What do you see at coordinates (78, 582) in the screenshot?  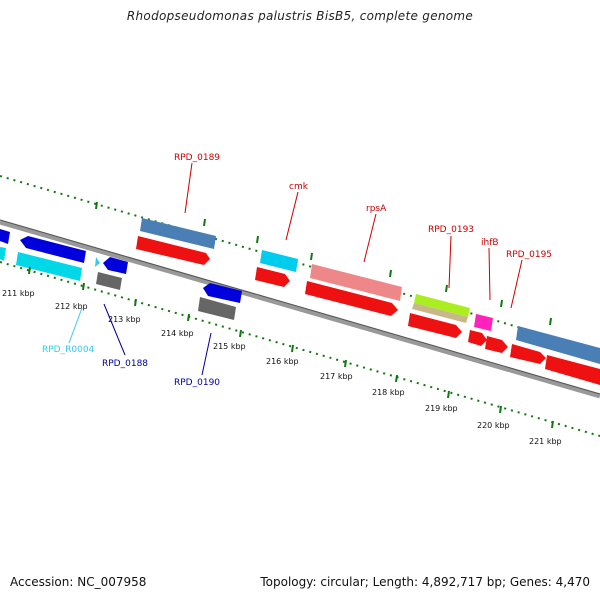 I see `accession-label: Accession: NC_007958` at bounding box center [78, 582].